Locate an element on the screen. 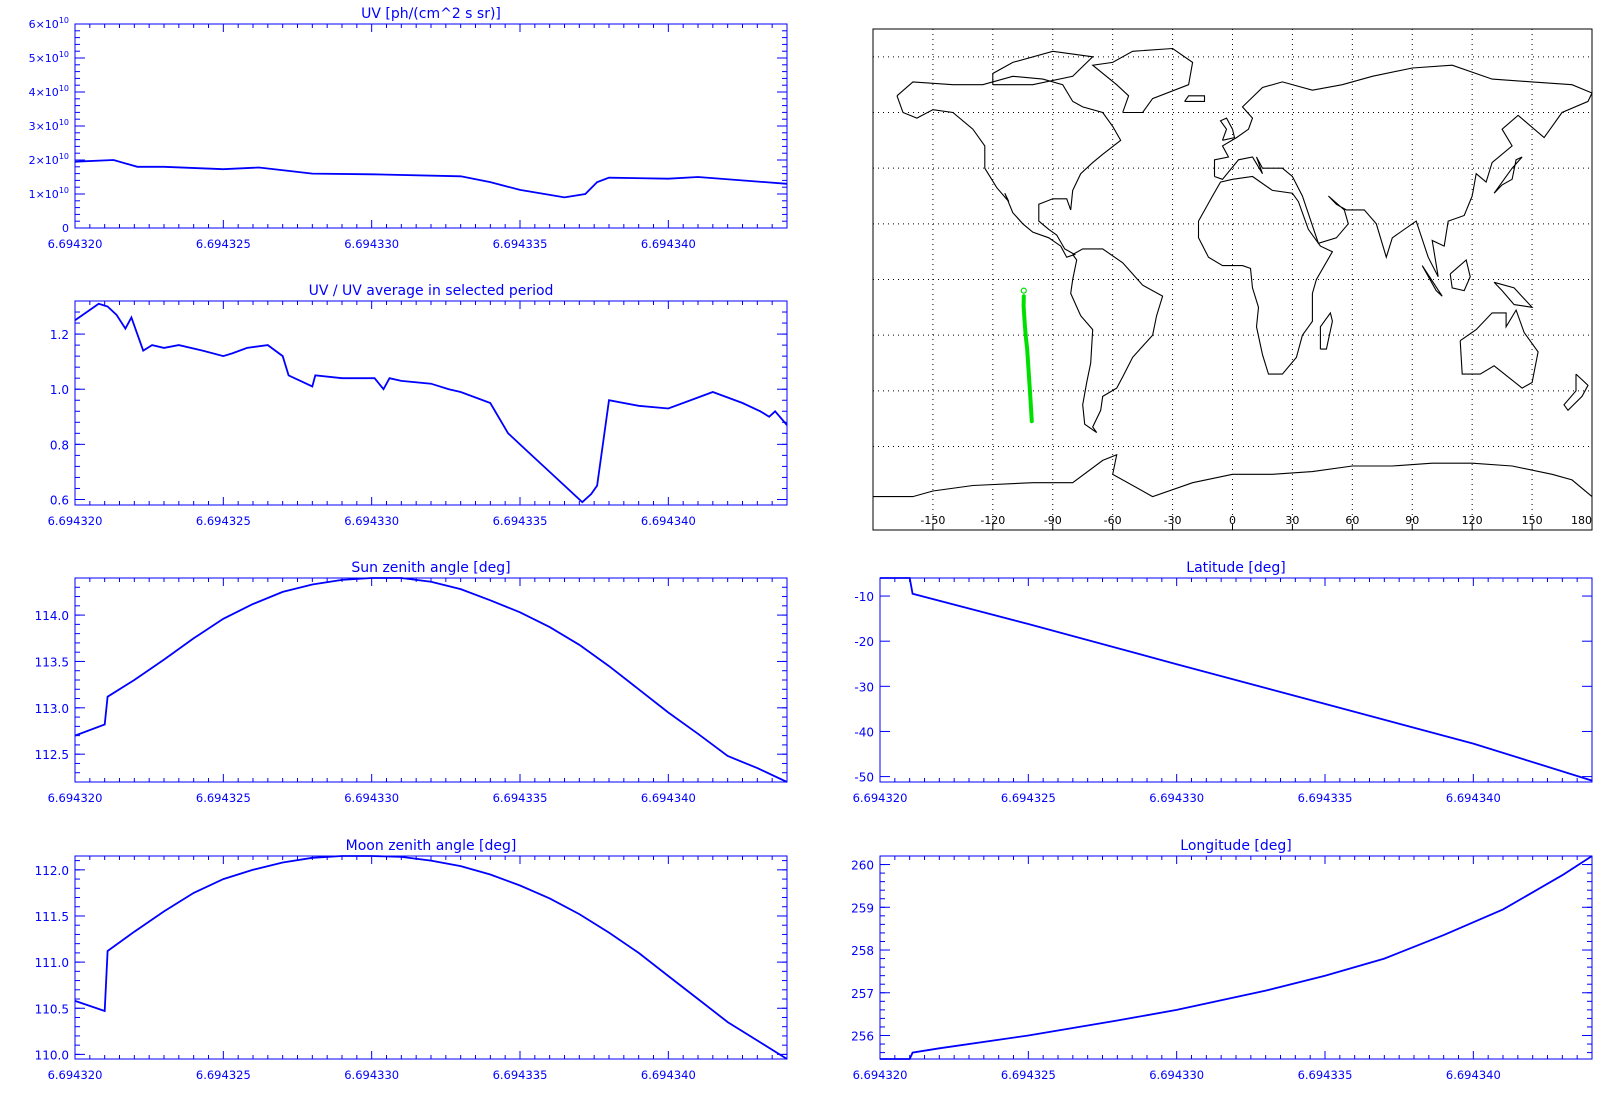 This screenshot has width=1600, height=1104. uv-series-line is located at coordinates (431, 179).